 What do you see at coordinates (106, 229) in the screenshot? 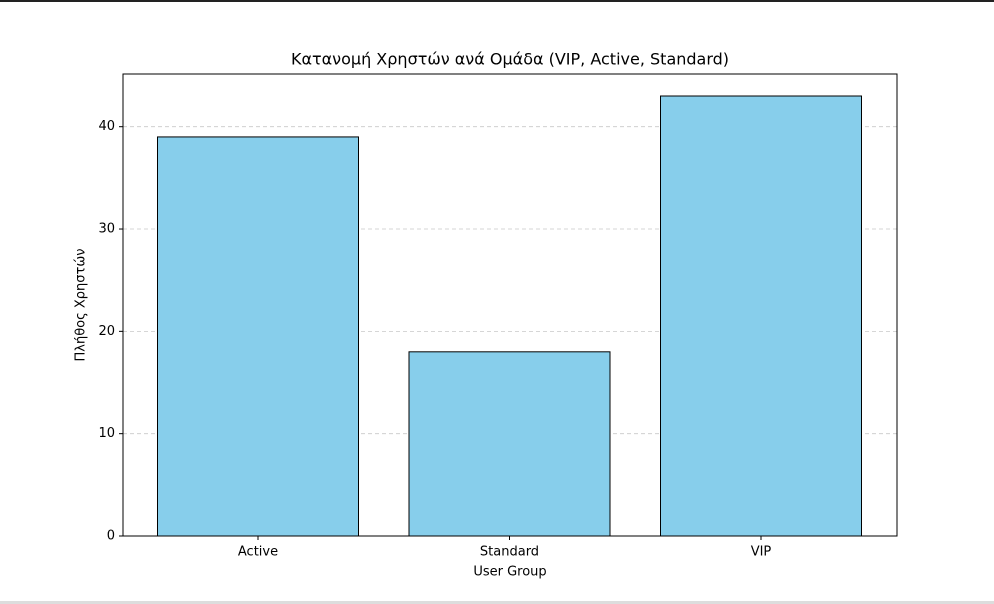
I see `y-tick-label: 30` at bounding box center [106, 229].